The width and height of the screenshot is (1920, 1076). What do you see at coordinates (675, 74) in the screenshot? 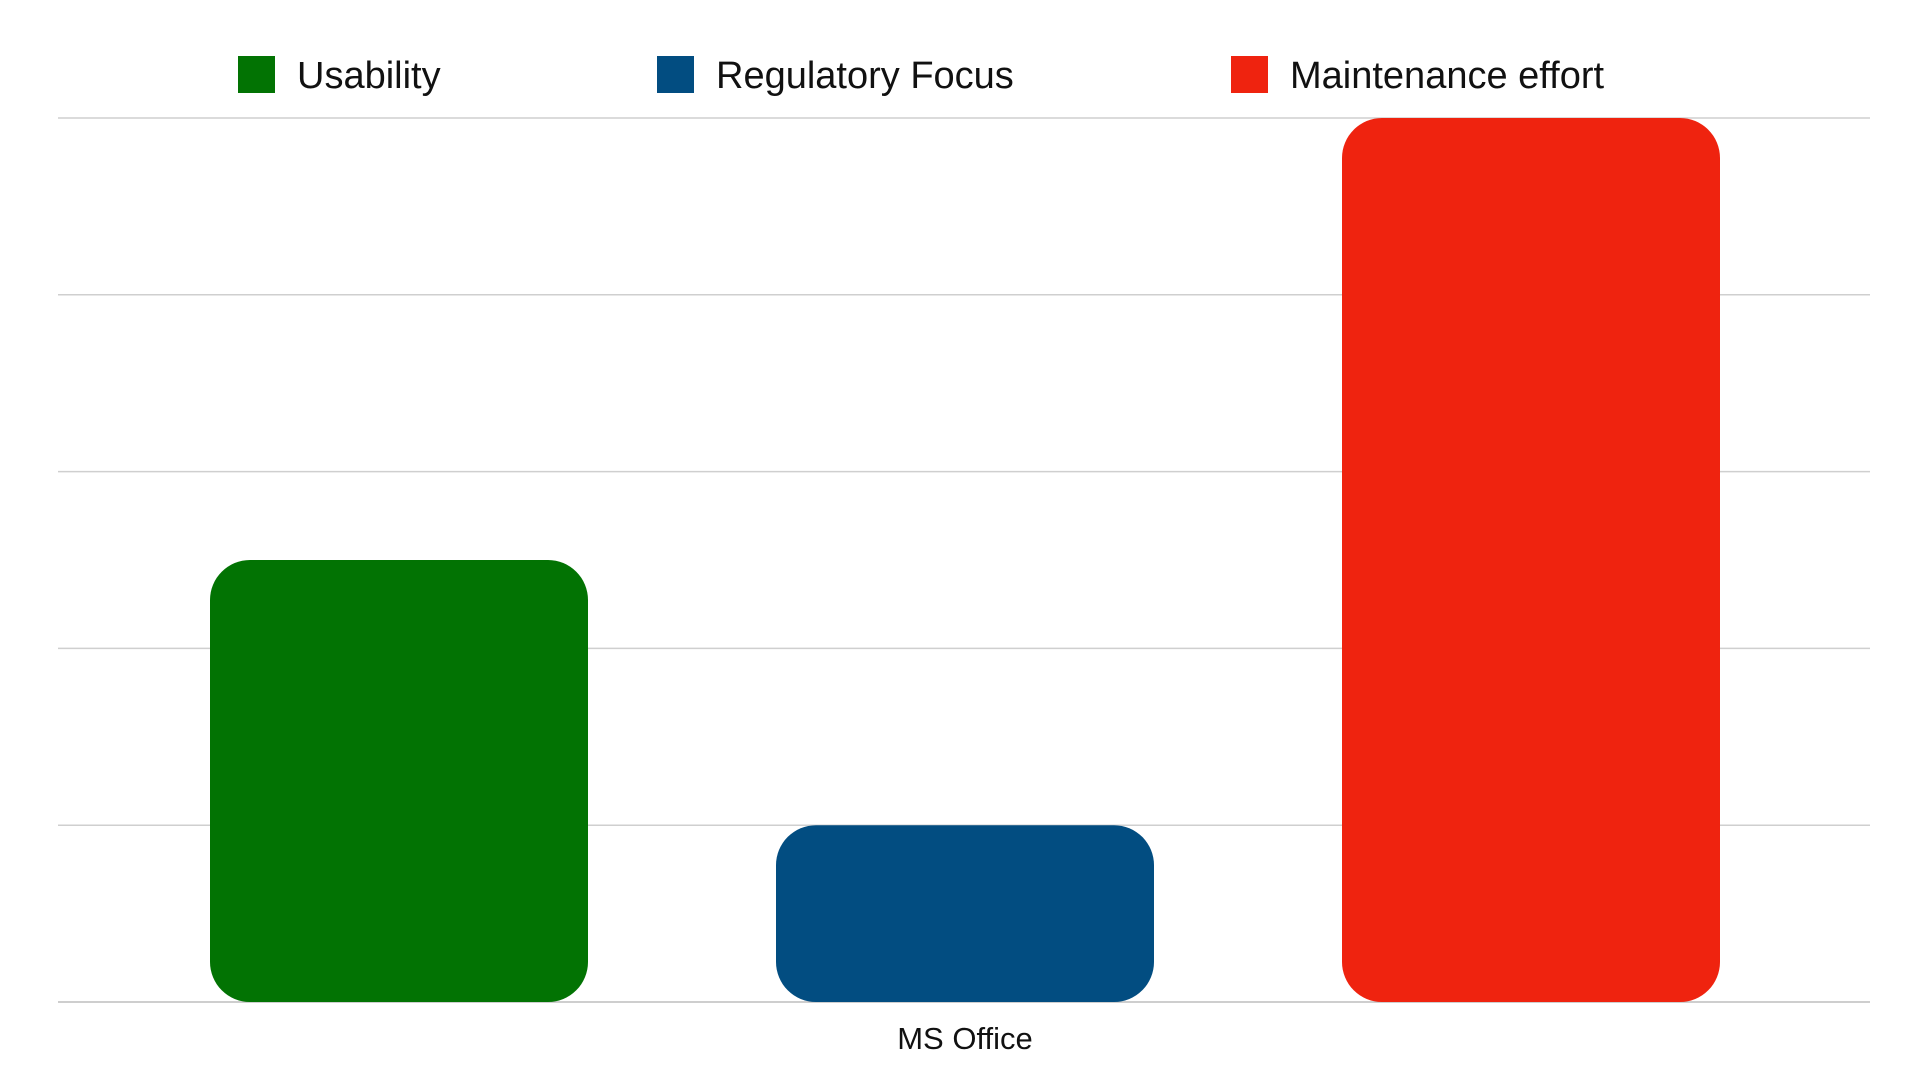
I see `legend-swatch-regulatory-focus` at bounding box center [675, 74].